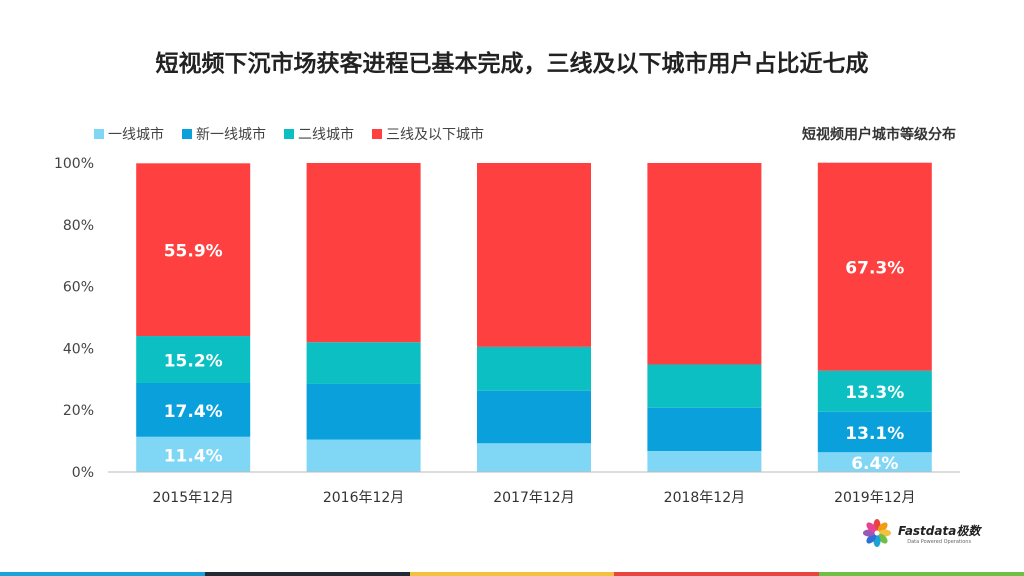 The width and height of the screenshot is (1024, 576). What do you see at coordinates (939, 530) in the screenshot?
I see `logo-name: Fastdata极数` at bounding box center [939, 530].